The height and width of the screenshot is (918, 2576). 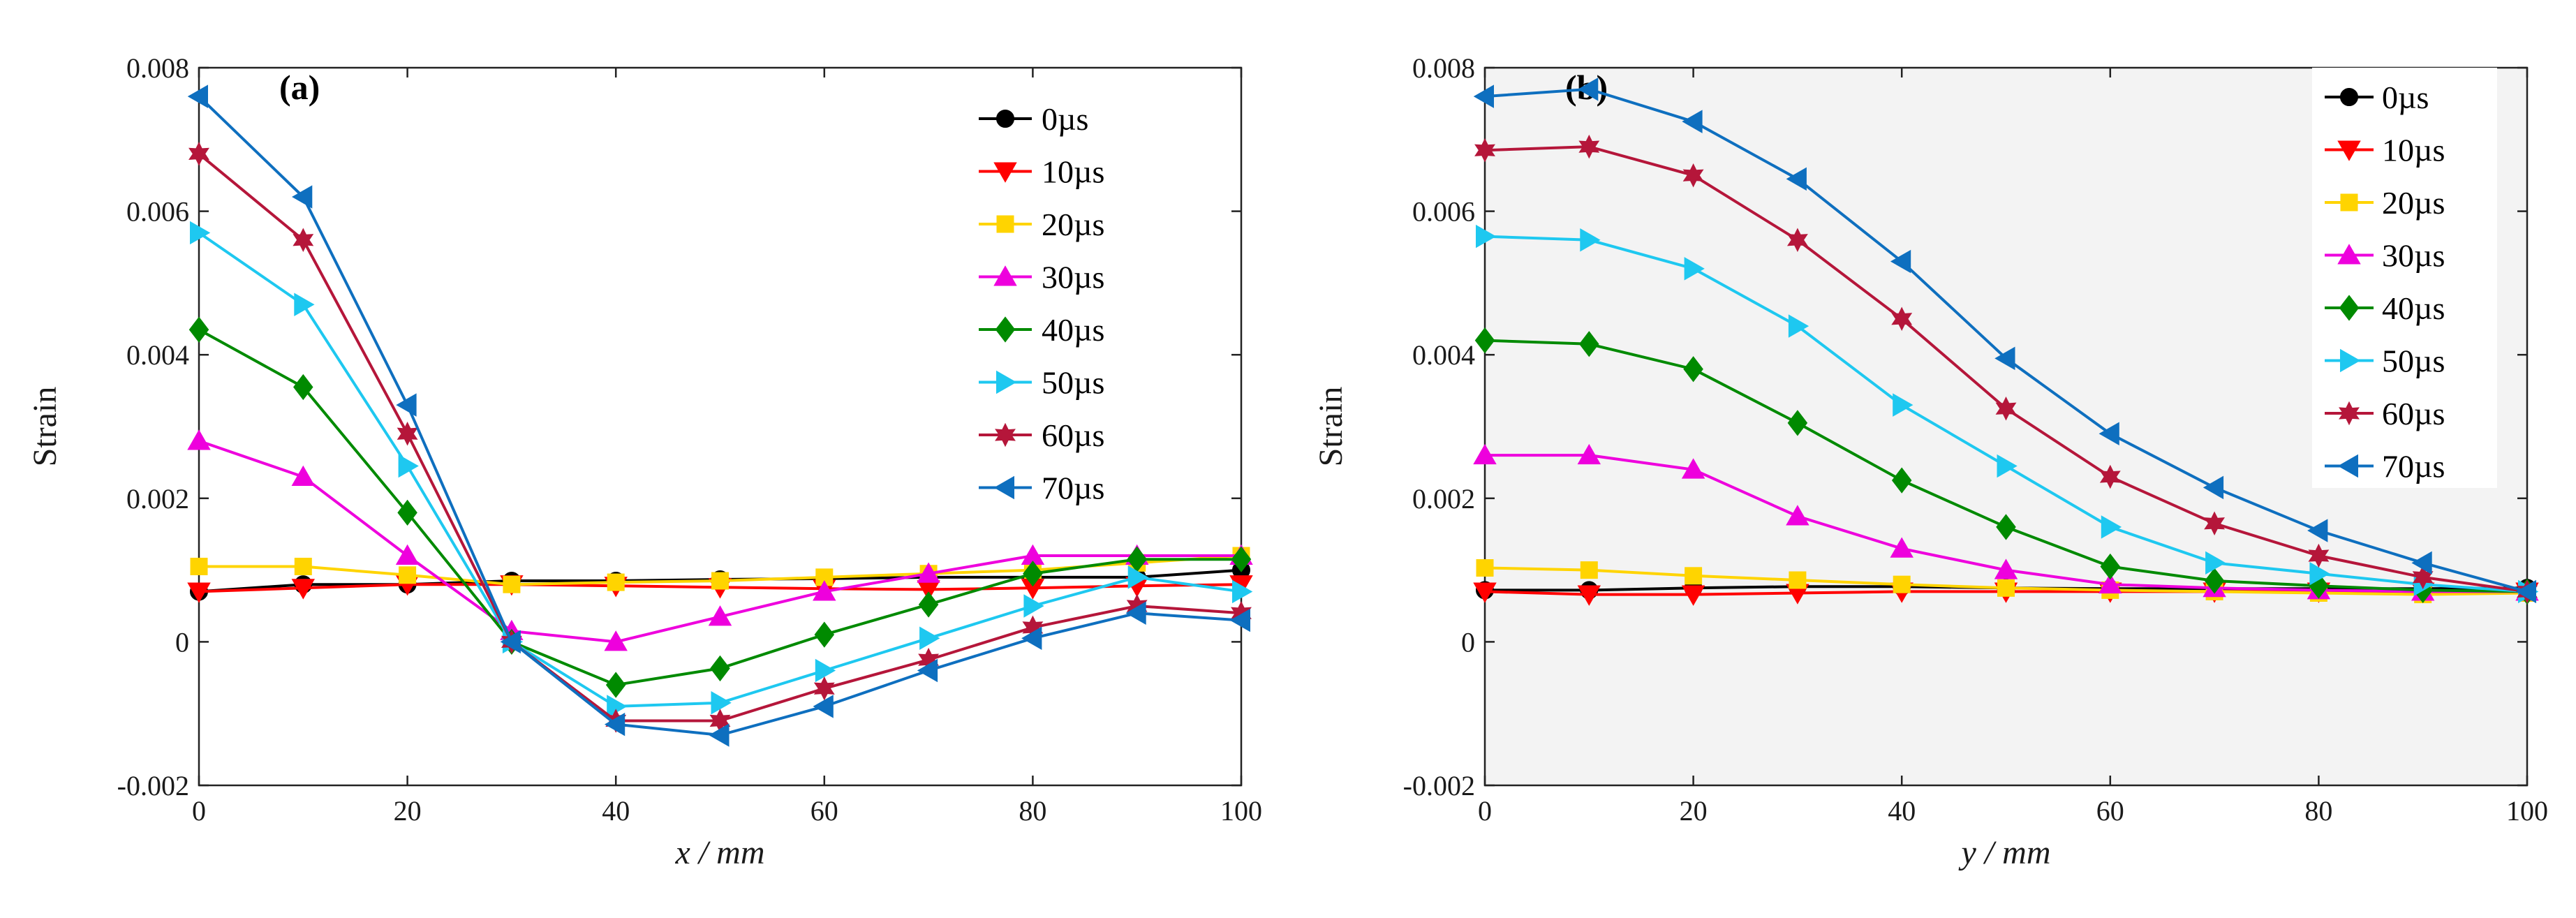 I want to click on legend-label: 70µs, so click(x=1073, y=489).